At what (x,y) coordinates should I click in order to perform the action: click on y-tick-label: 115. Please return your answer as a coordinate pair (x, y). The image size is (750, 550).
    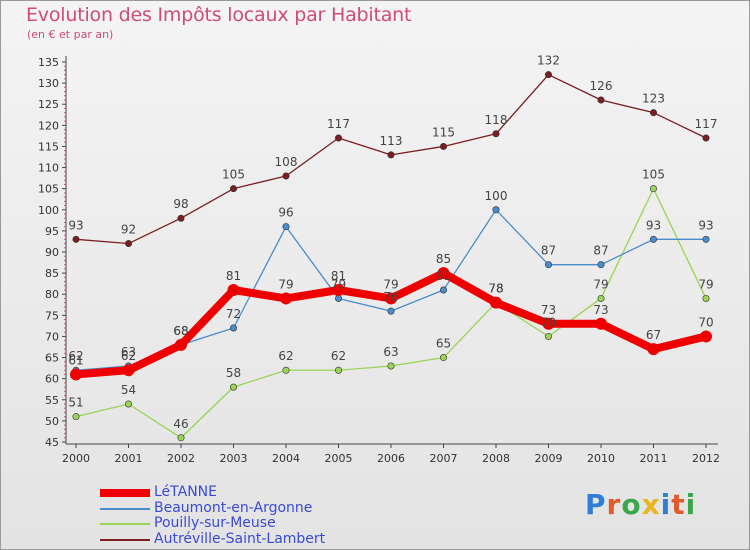
    Looking at the image, I should click on (48, 146).